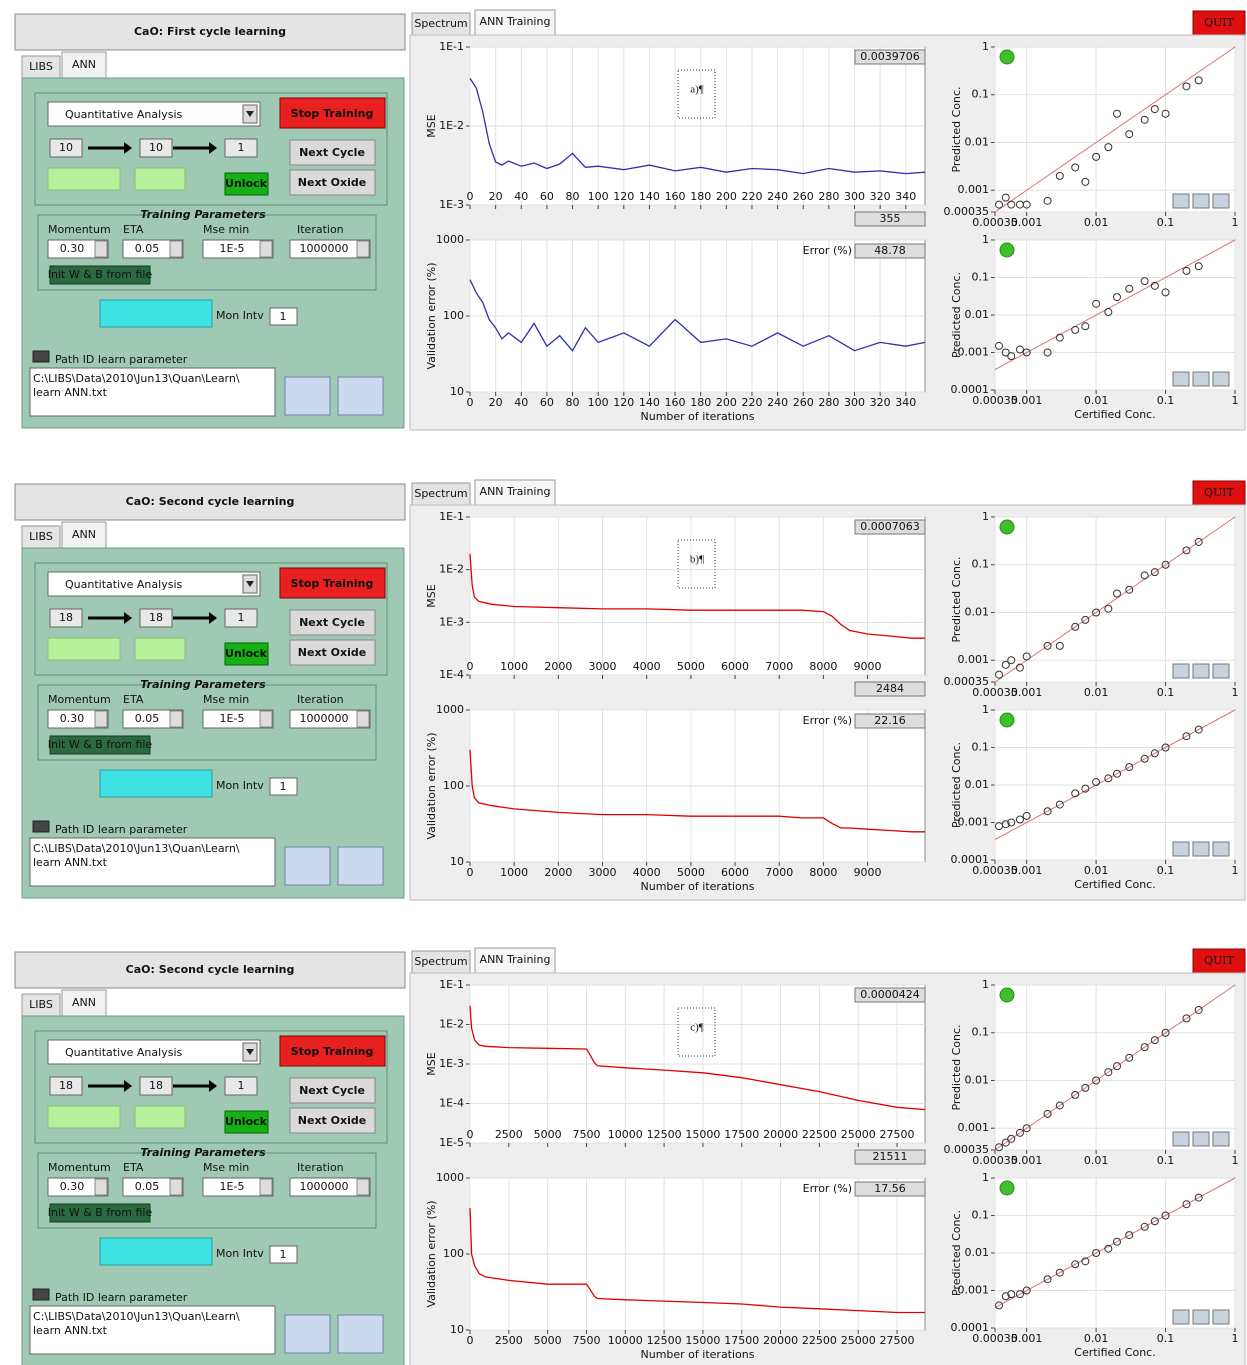 This screenshot has height=1365, width=1247. What do you see at coordinates (890, 688) in the screenshot?
I see `iteration-readout: 2484` at bounding box center [890, 688].